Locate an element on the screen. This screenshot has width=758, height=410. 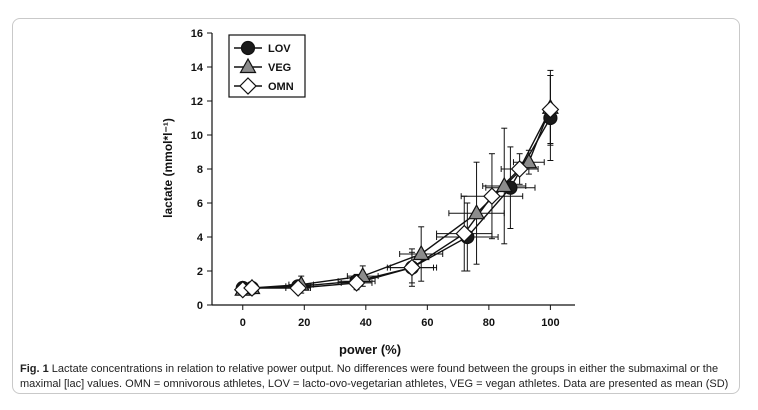
legend-omn-marker is located at coordinates (248, 86).